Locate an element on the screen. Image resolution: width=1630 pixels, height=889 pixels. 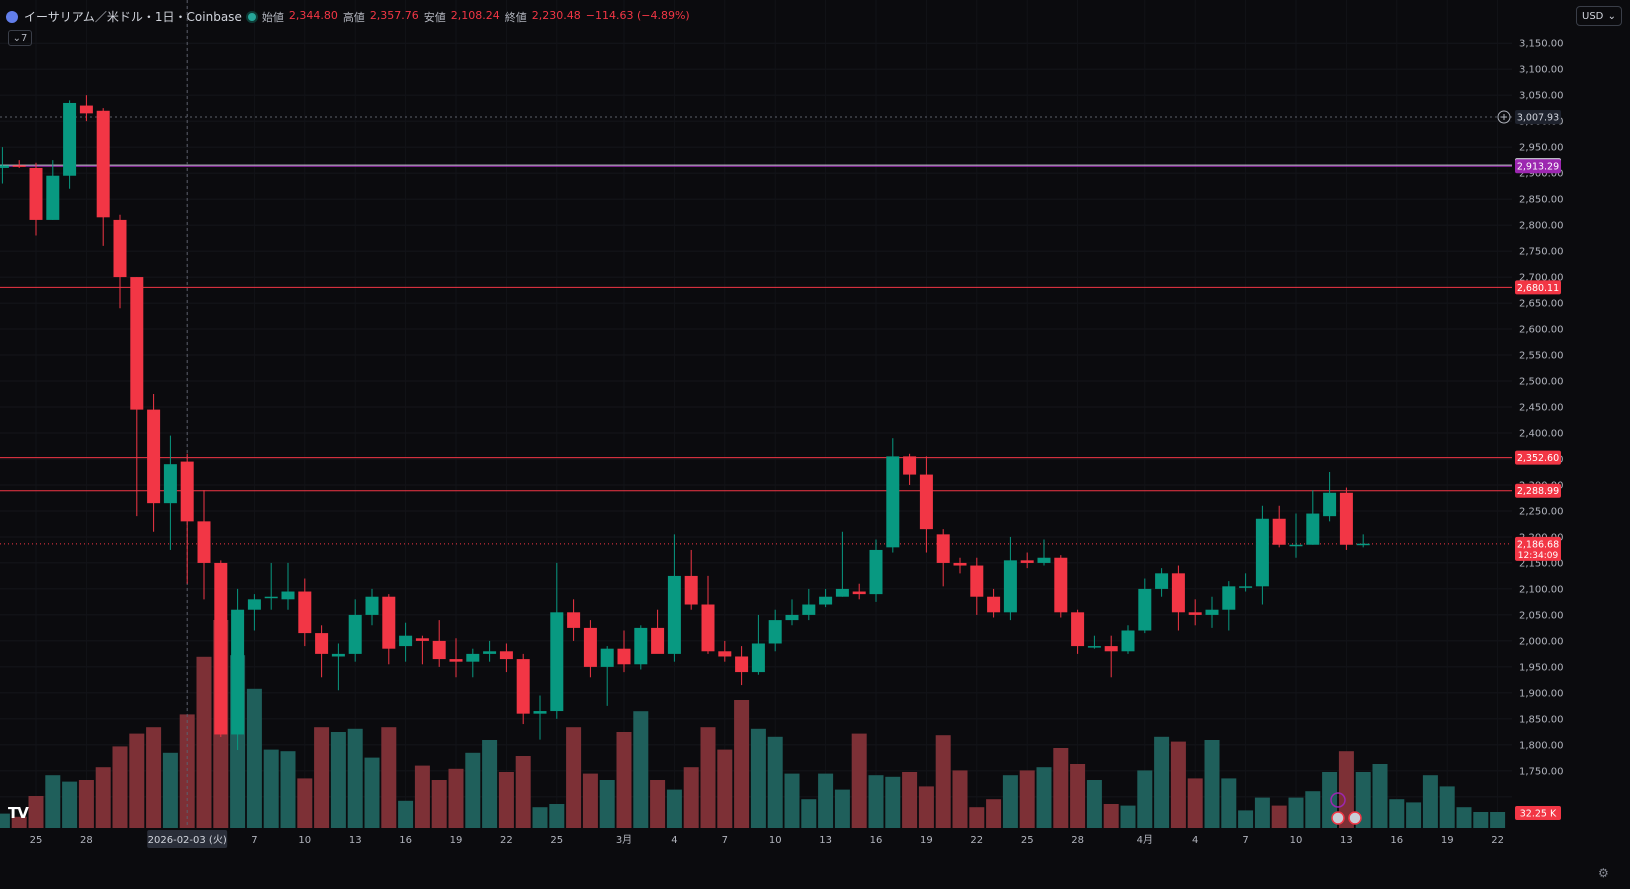
price-axis-tick-label: 1,750.00 is located at coordinates (1541, 771).